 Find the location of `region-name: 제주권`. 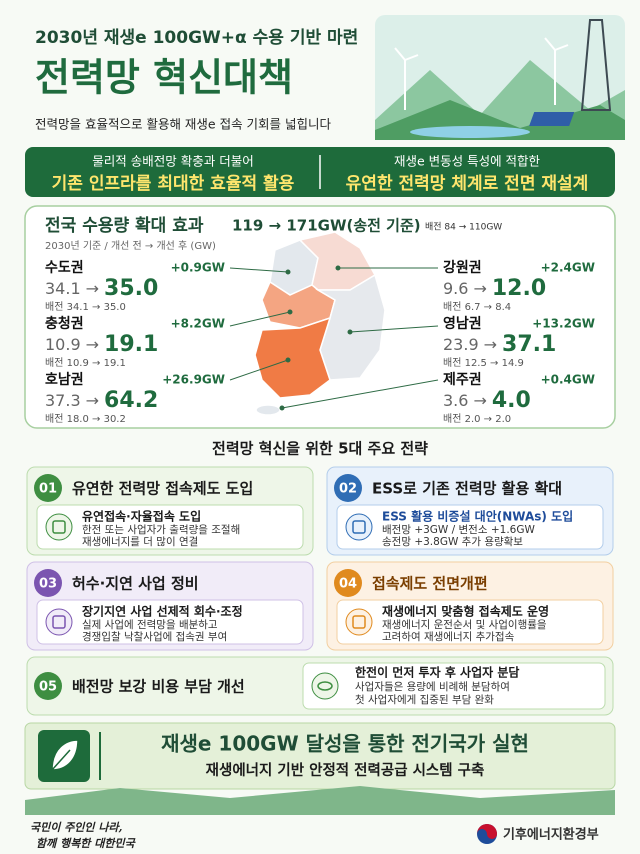

region-name: 제주권 is located at coordinates (462, 380).